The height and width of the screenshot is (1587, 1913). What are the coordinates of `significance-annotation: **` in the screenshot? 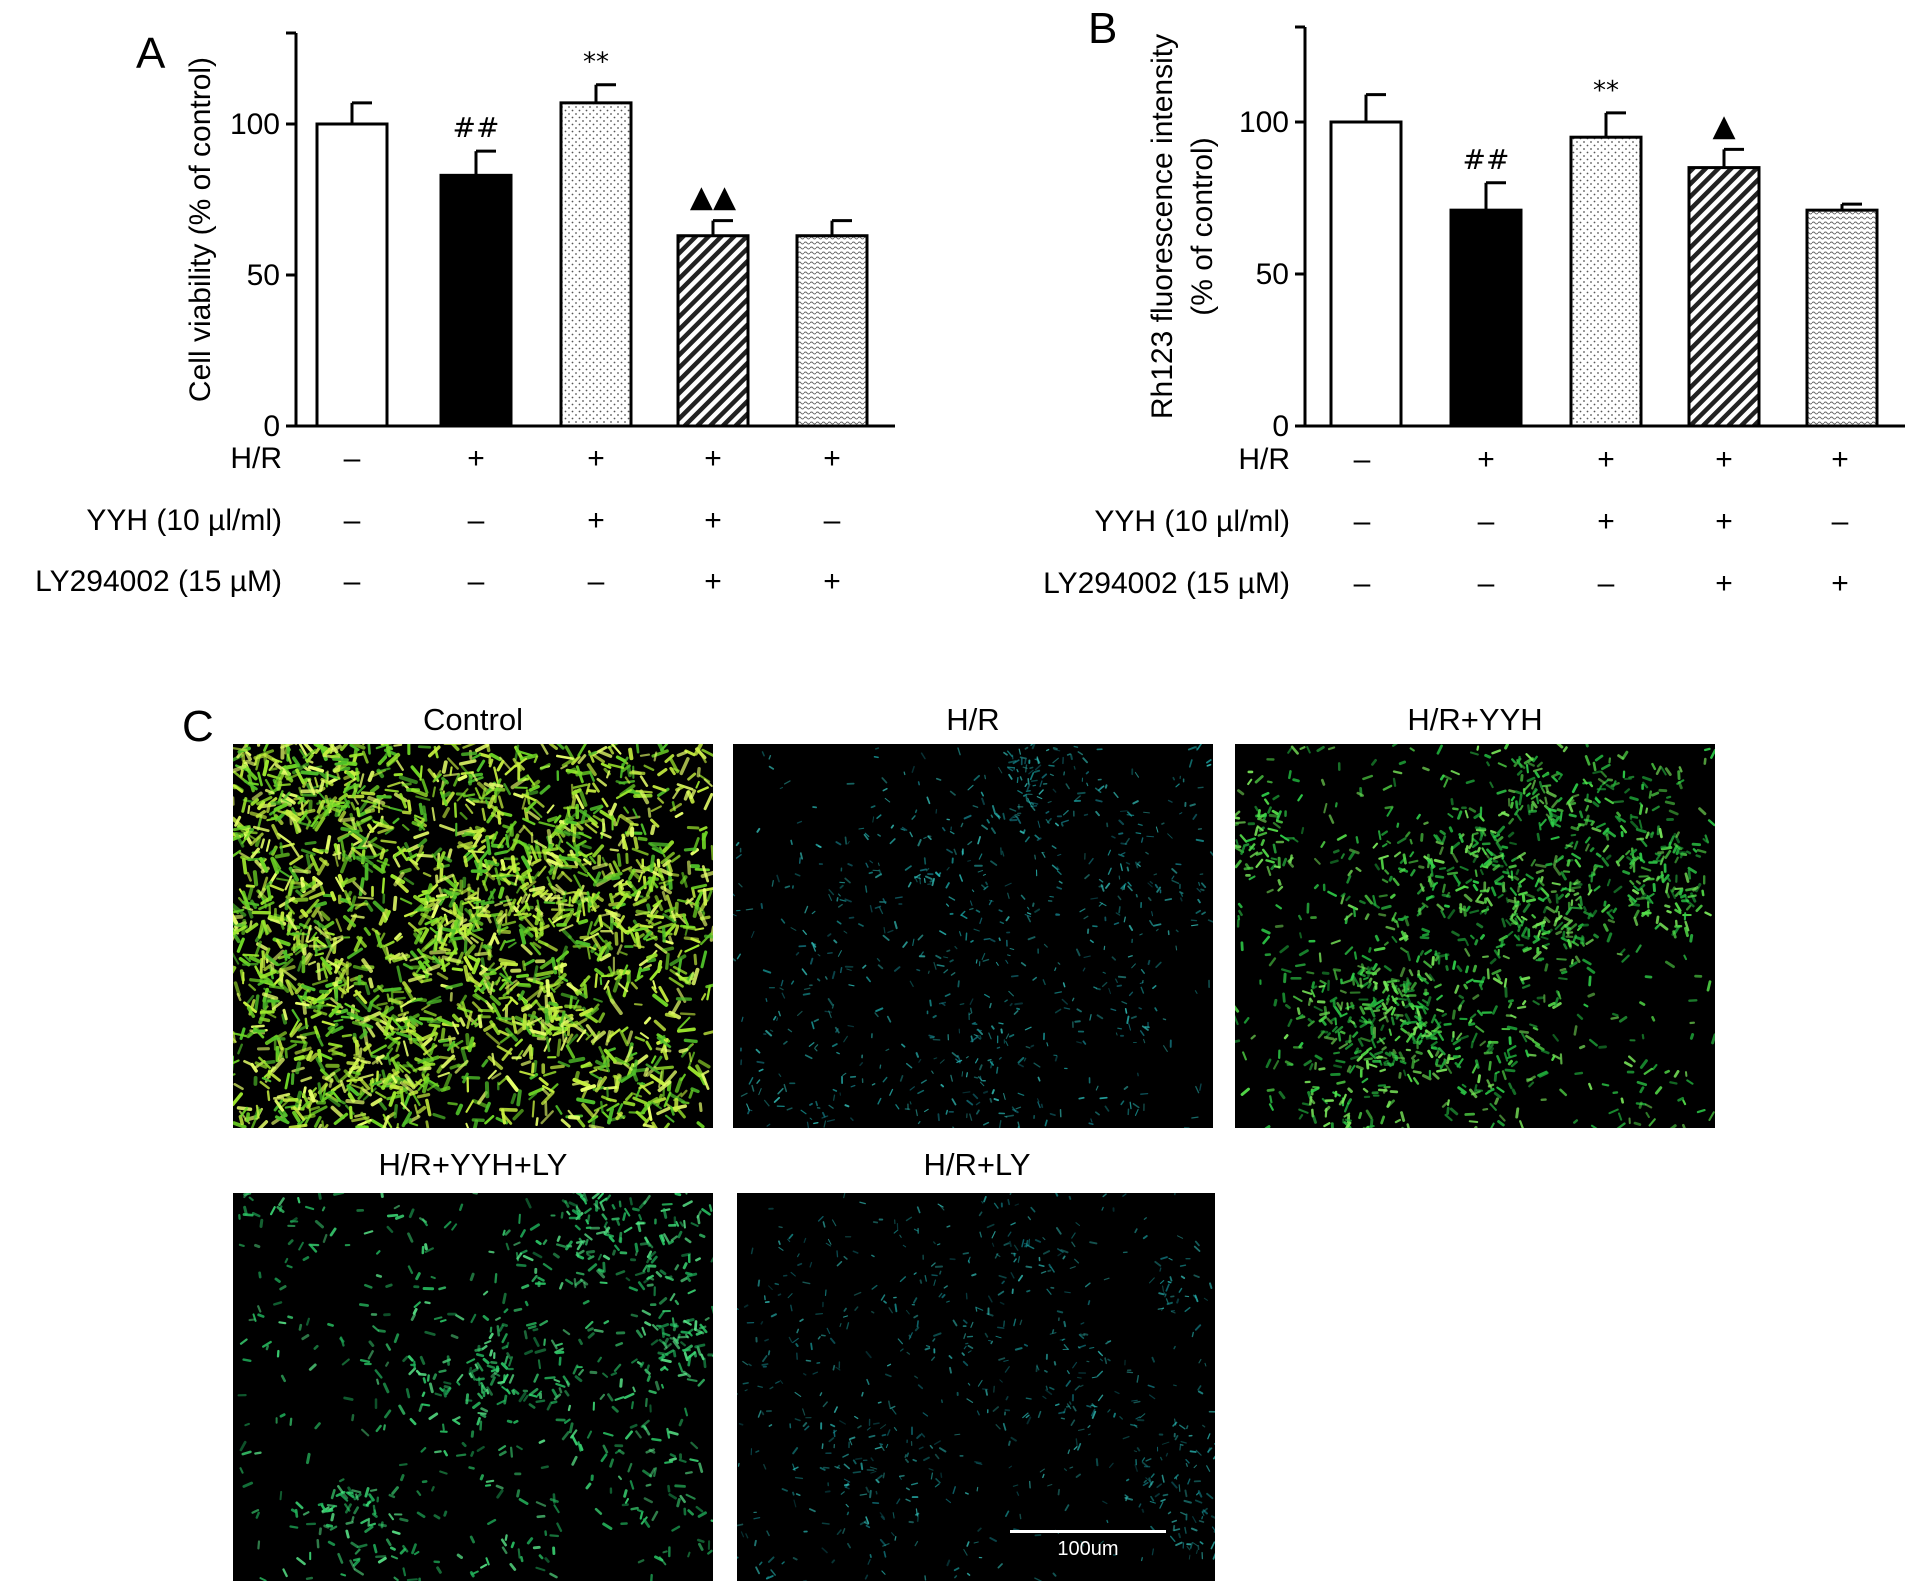 It's located at (596, 63).